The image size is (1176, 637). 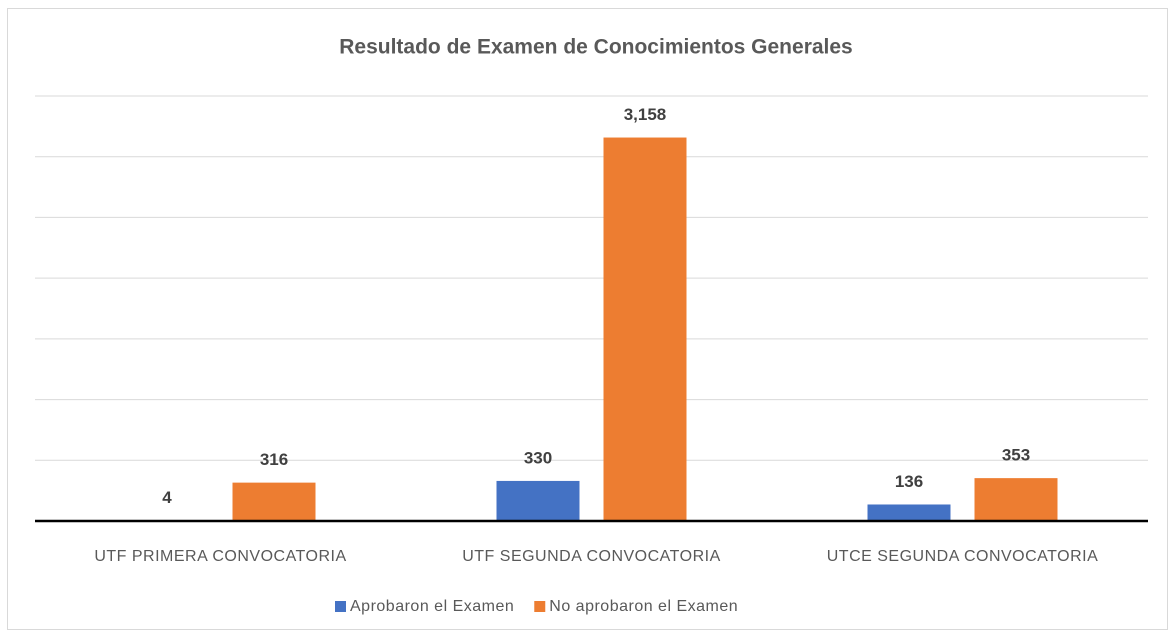 What do you see at coordinates (909, 481) in the screenshot?
I see `data-label: 136` at bounding box center [909, 481].